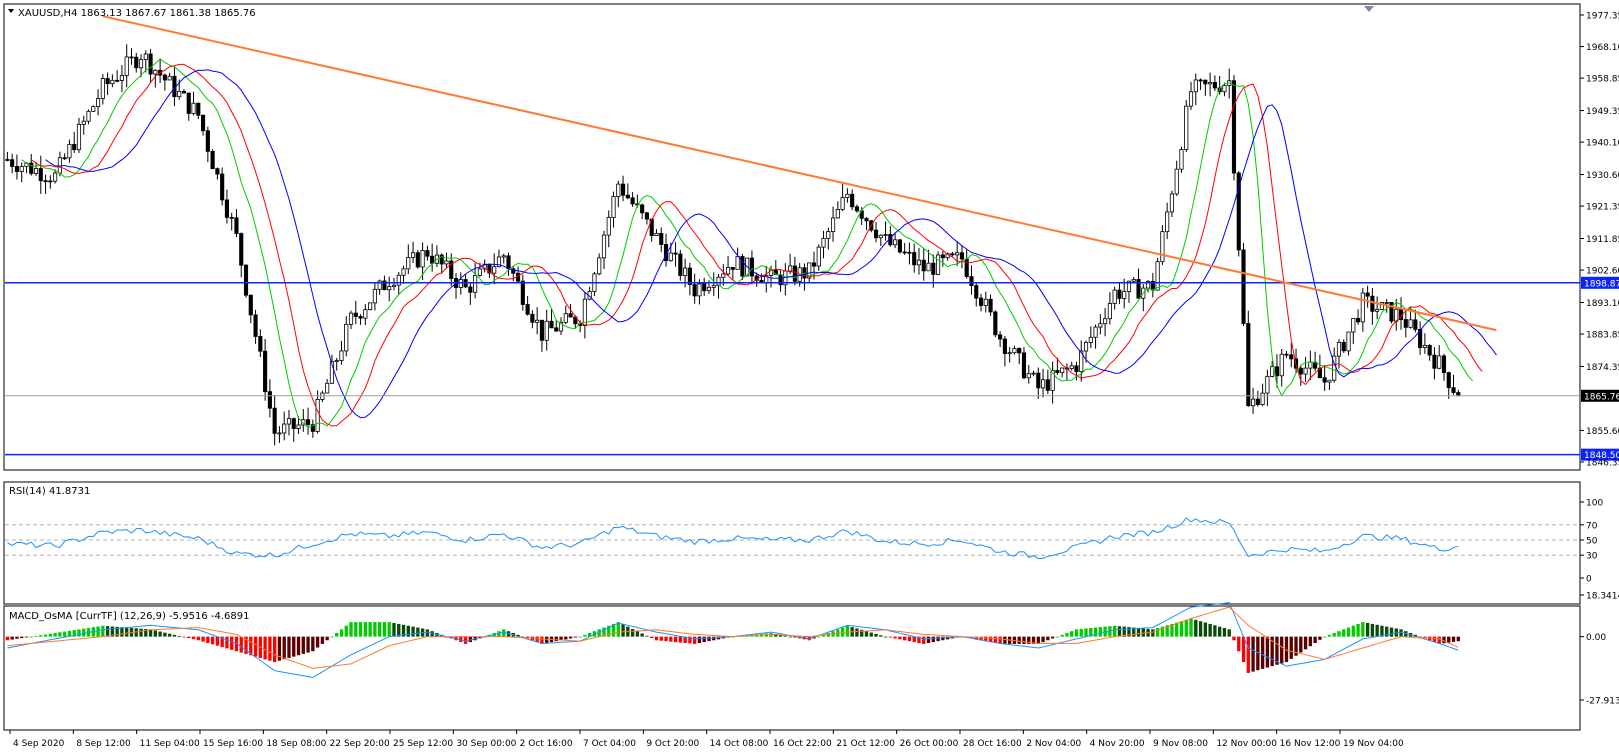 The width and height of the screenshot is (1619, 752). What do you see at coordinates (1602, 304) in the screenshot?
I see `price-tick-label: 1893.10` at bounding box center [1602, 304].